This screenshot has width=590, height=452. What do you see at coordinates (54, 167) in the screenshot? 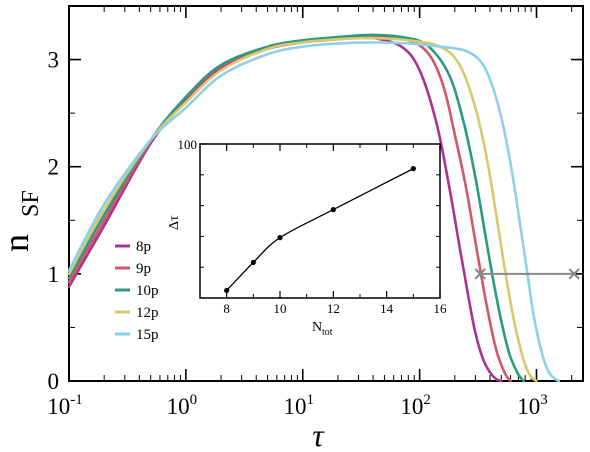
I see `y-tick-label: 2` at bounding box center [54, 167].